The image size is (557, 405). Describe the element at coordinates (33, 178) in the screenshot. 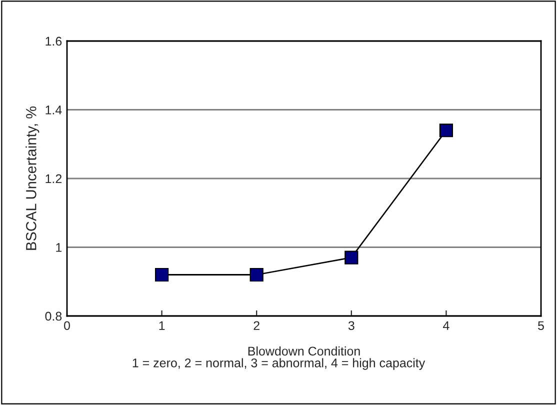

I see `y-axis-title: BSCAL Uncertainty, %` at that location.